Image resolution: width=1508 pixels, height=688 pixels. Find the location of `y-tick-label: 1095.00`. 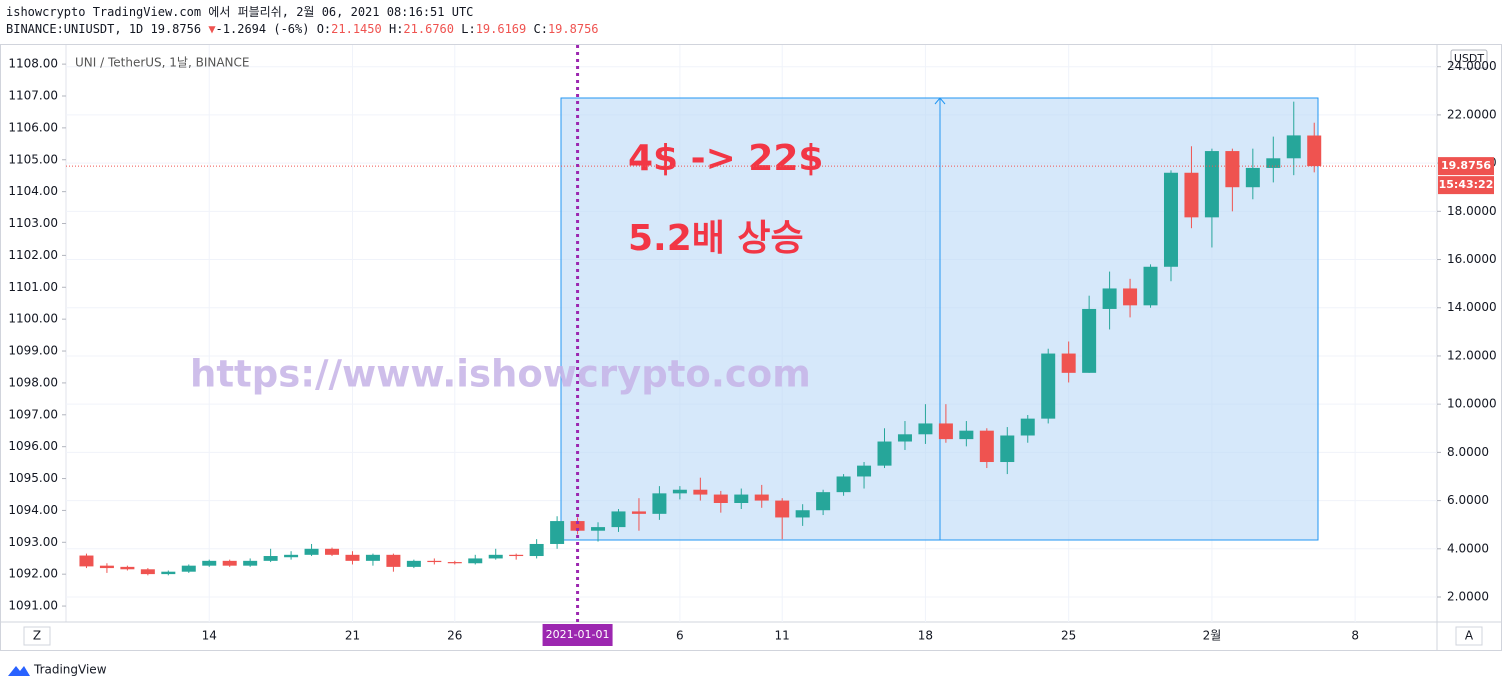

y-tick-label: 1095.00 is located at coordinates (33, 478).